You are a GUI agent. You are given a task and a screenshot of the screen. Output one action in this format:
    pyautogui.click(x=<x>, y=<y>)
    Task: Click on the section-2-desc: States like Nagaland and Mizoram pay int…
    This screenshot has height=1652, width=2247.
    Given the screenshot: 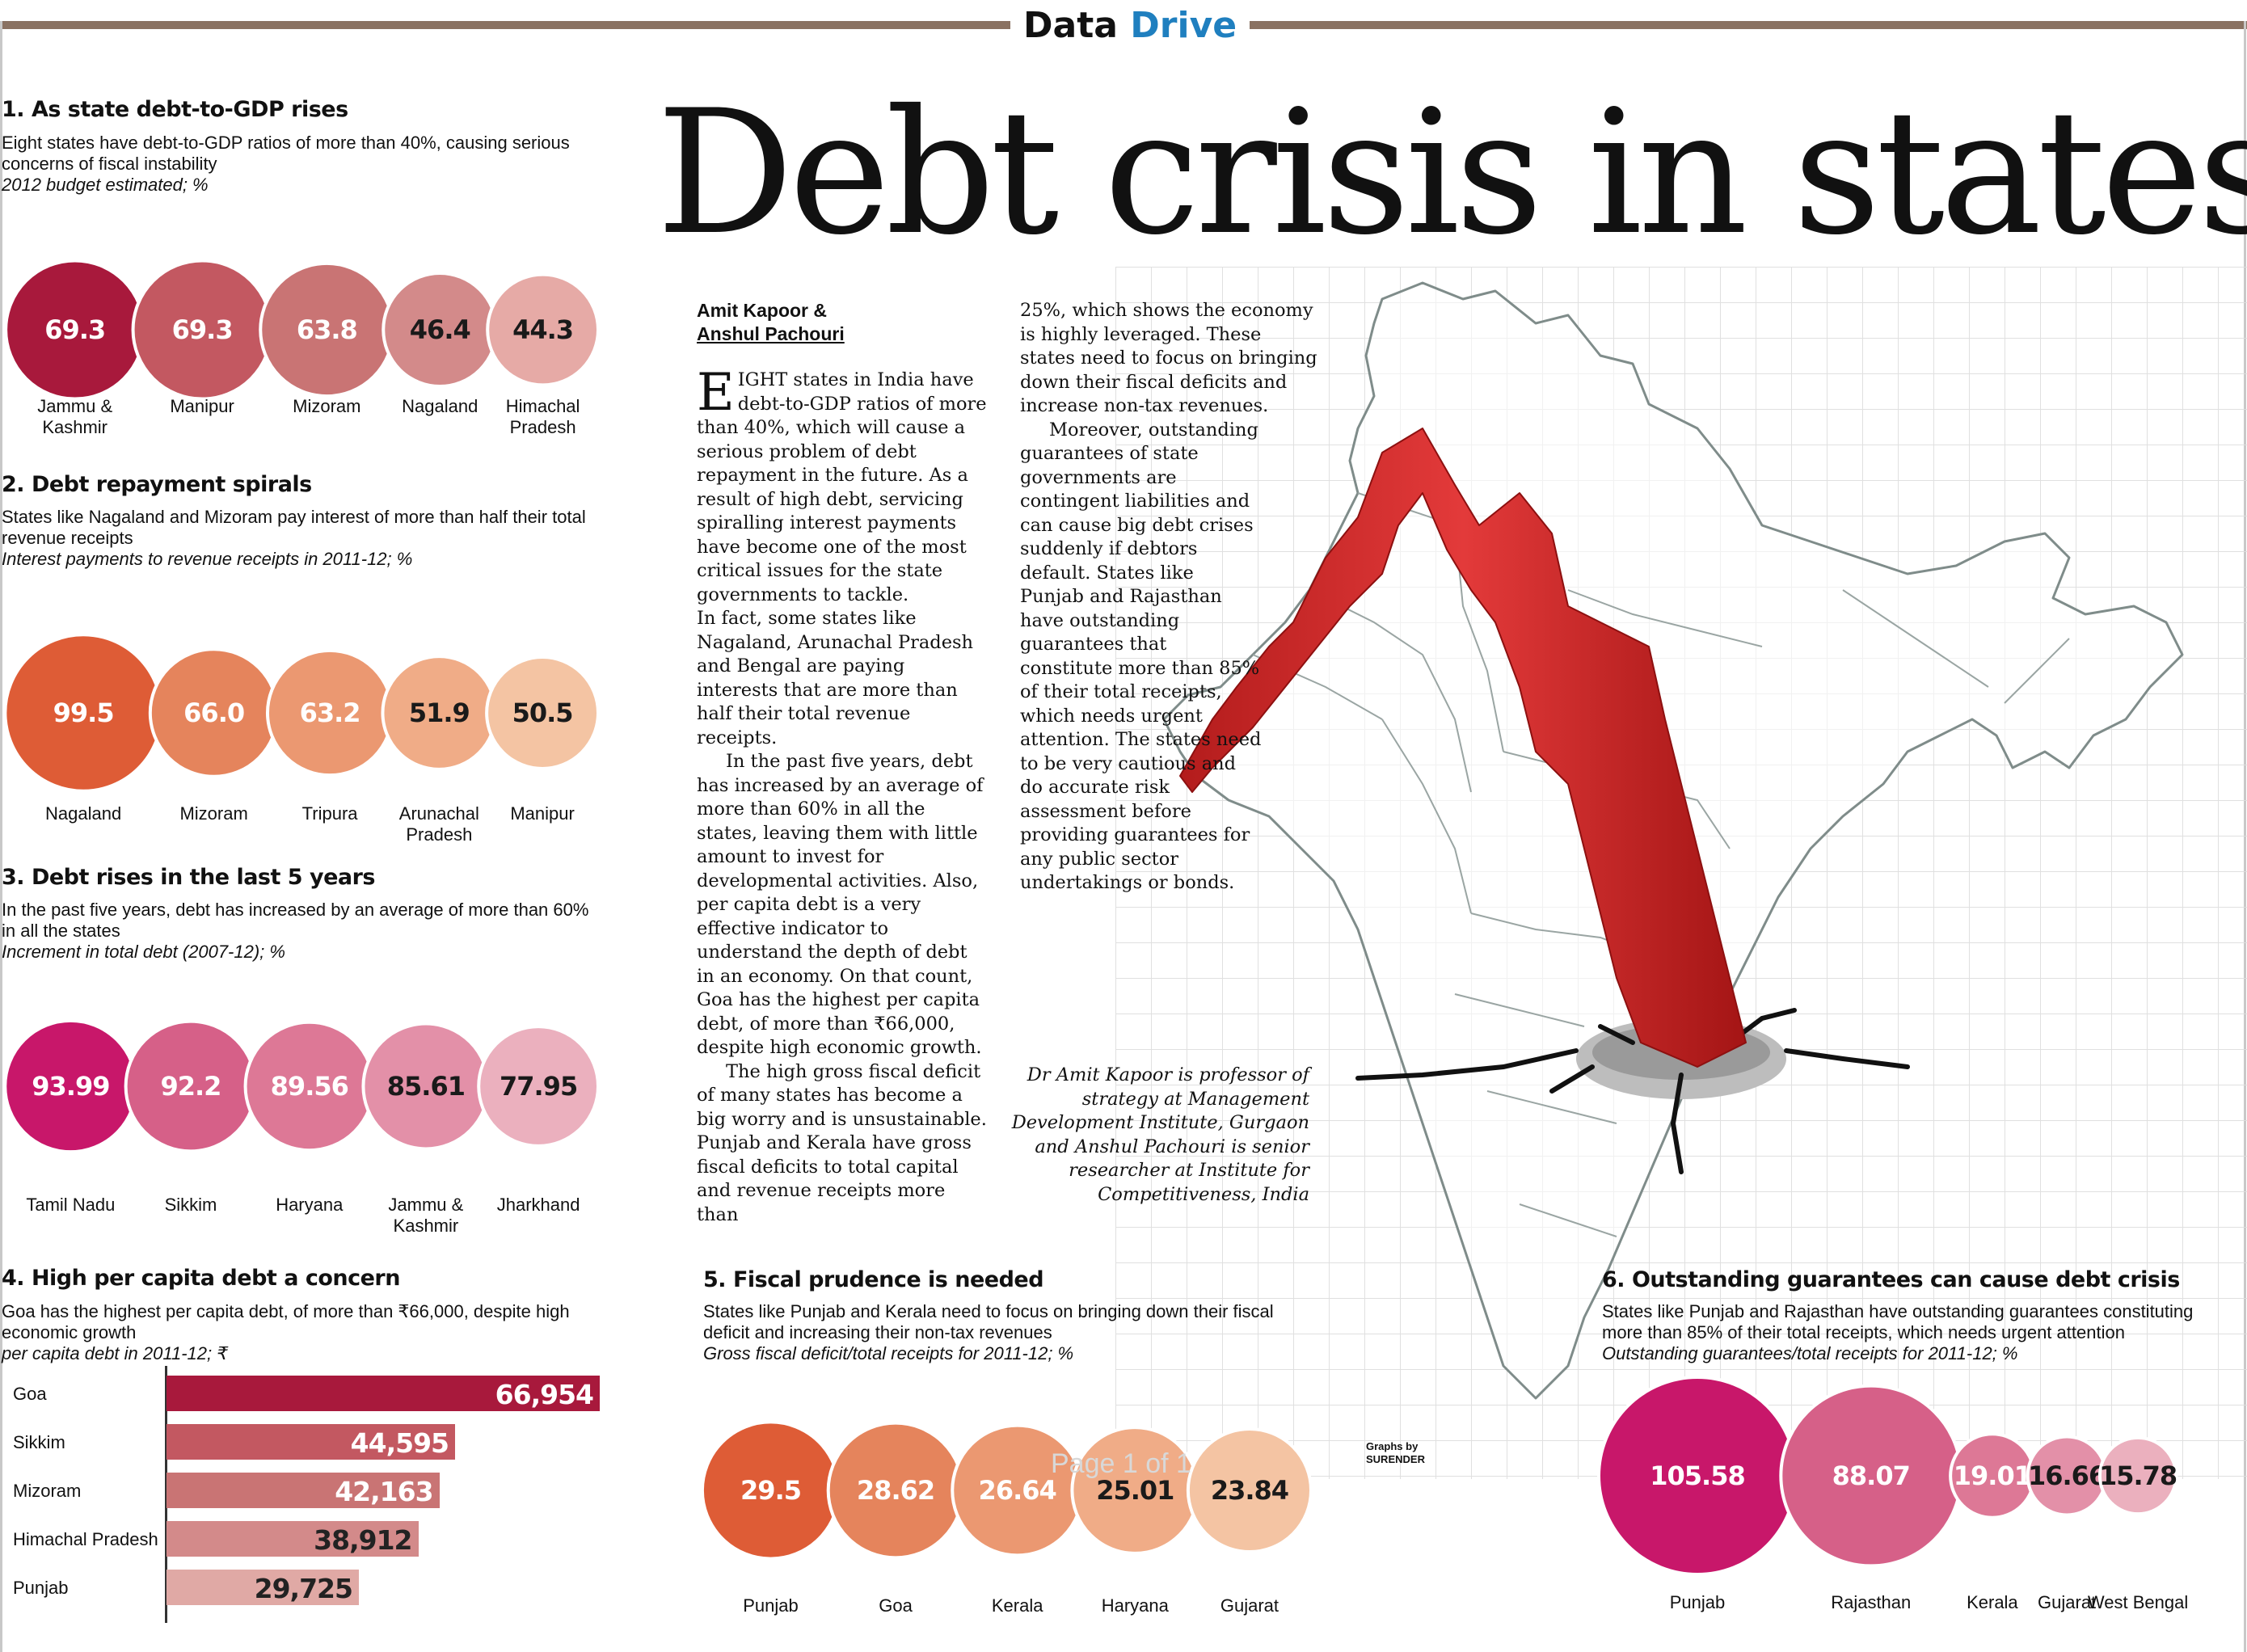 What is the action you would take?
    pyautogui.click(x=294, y=527)
    